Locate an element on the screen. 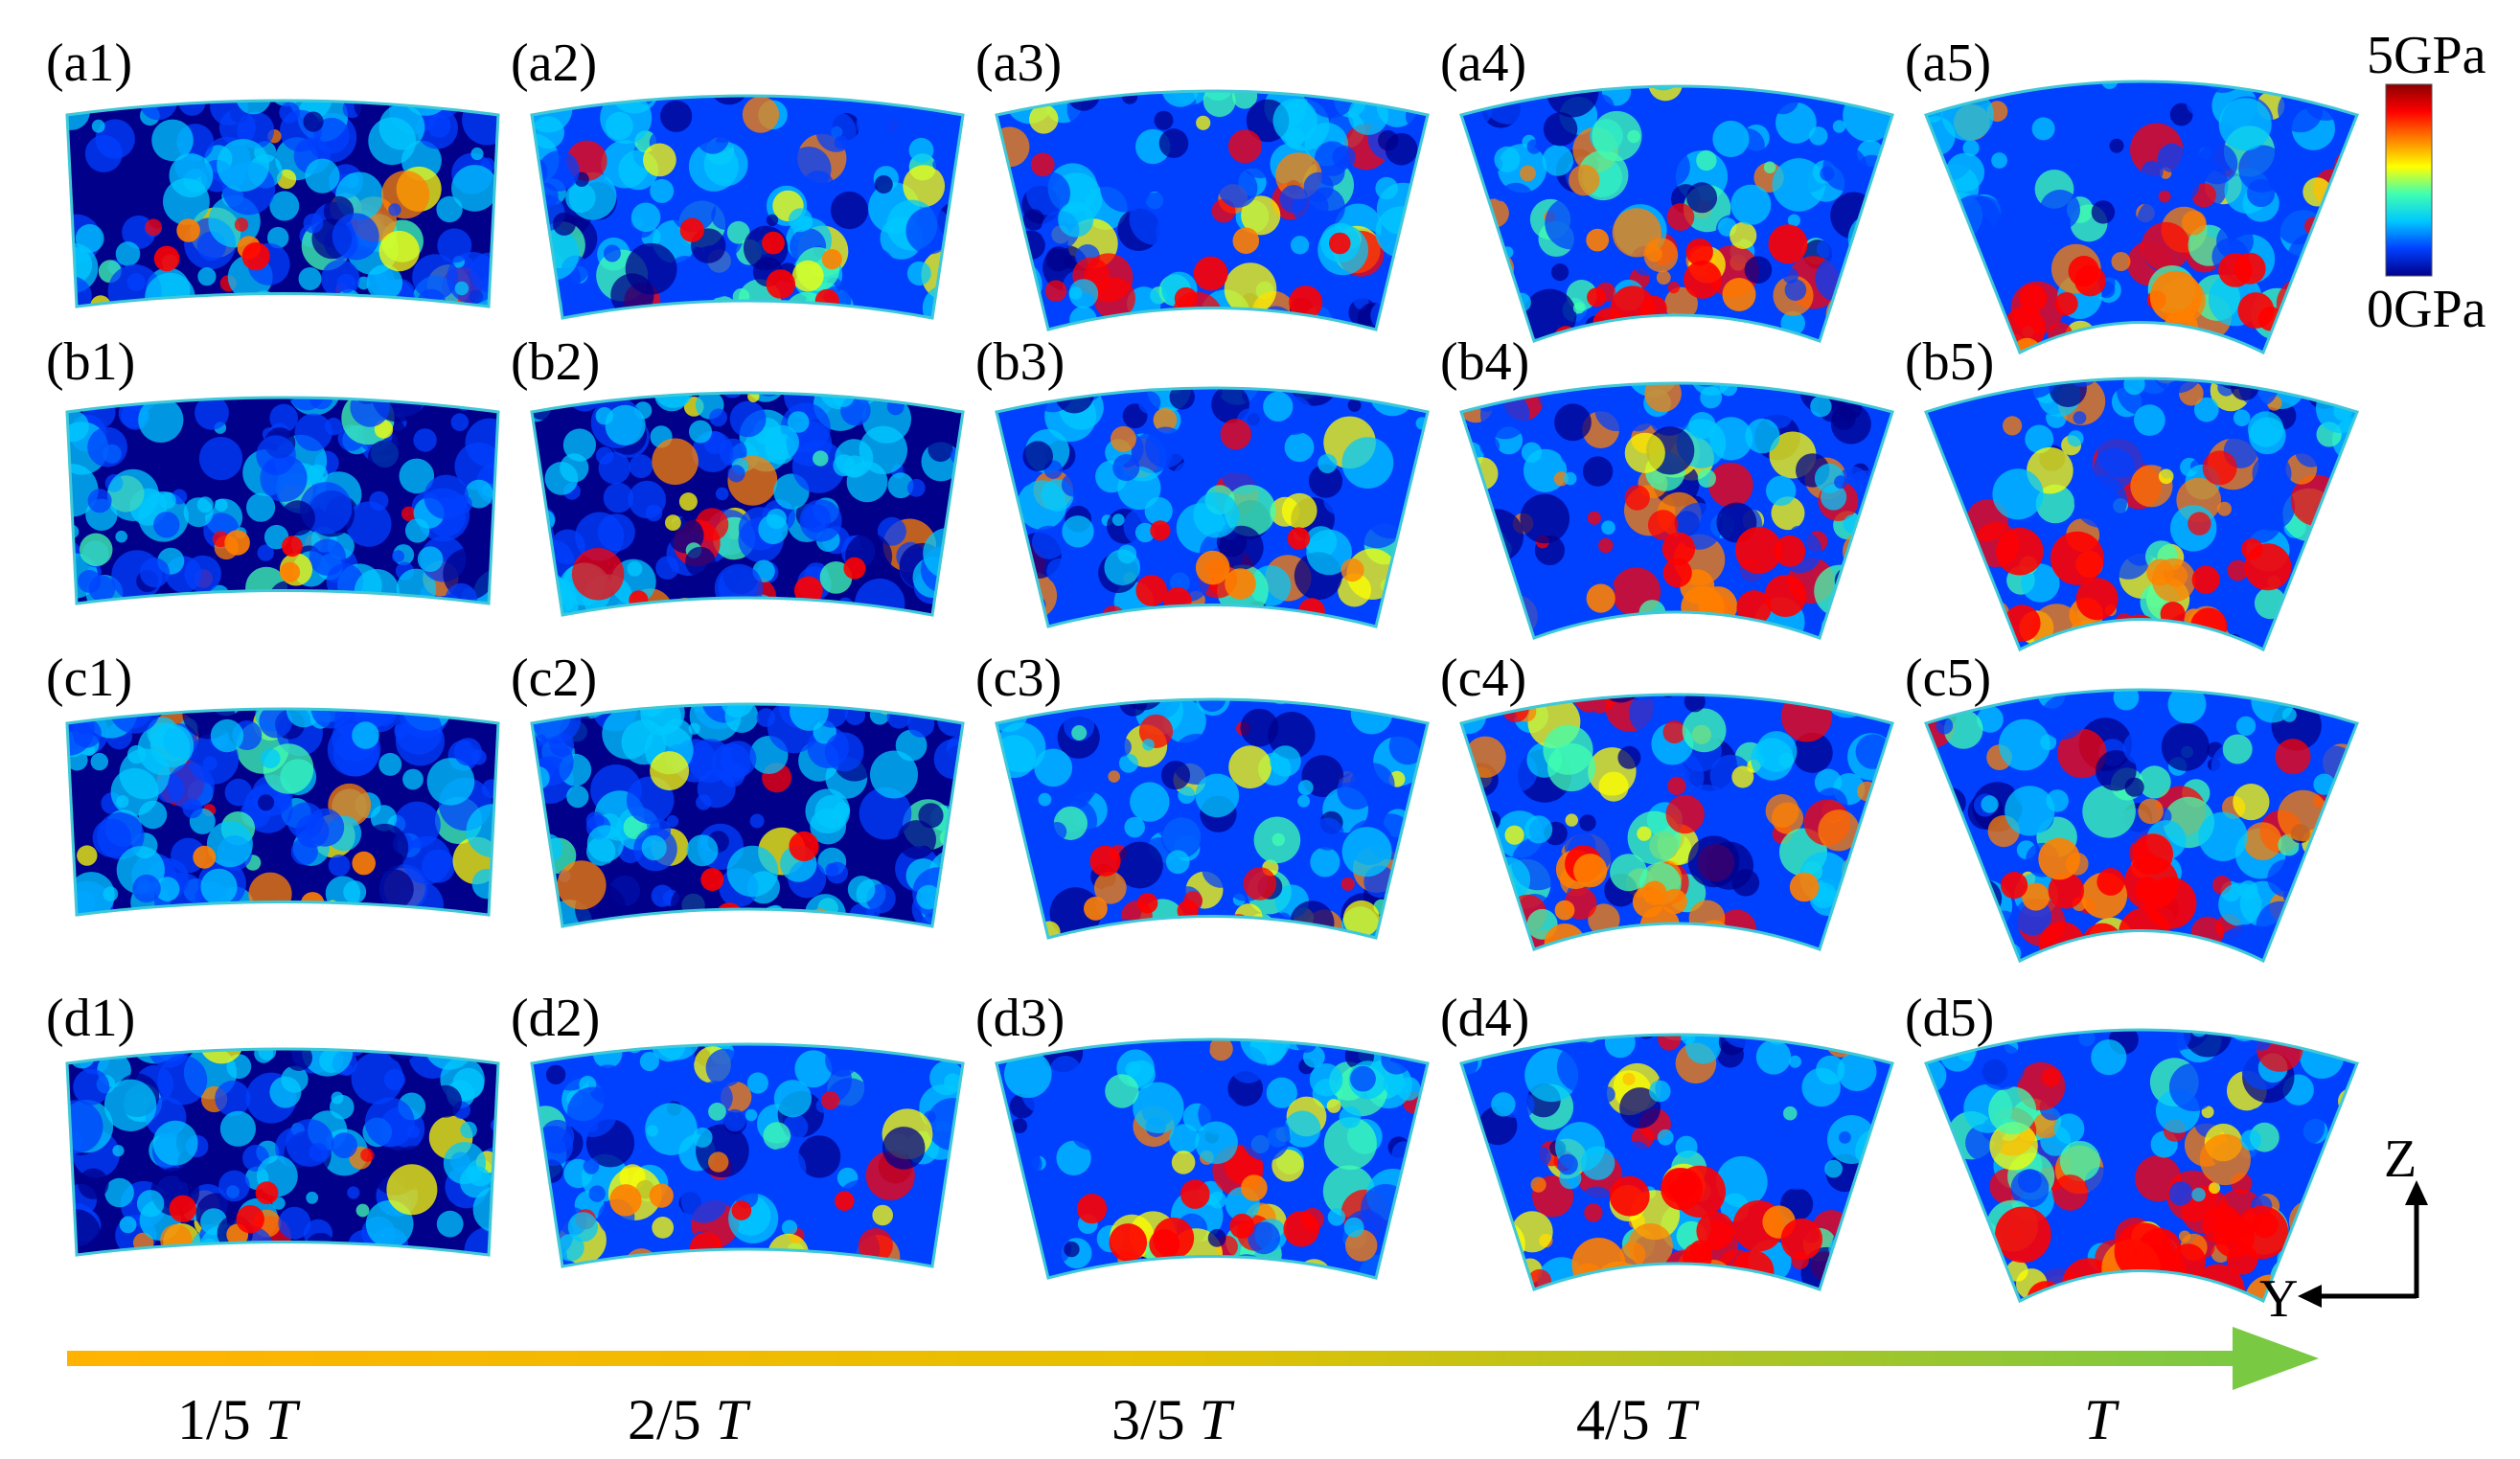 The width and height of the screenshot is (2520, 1459). panel-label: (d2) is located at coordinates (556, 1018).